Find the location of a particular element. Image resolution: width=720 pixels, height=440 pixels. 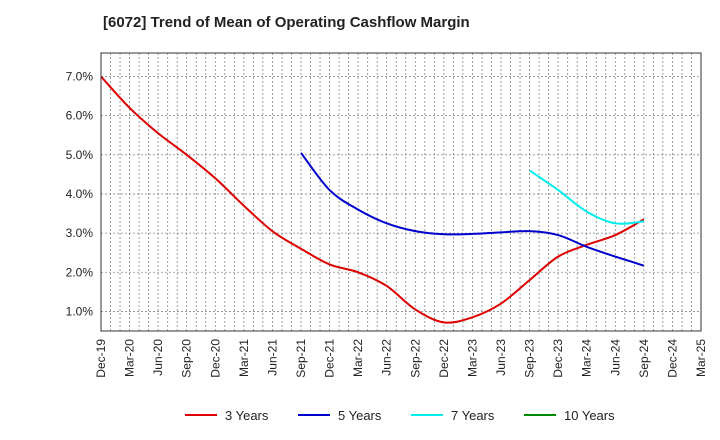

x-tick-label: Jun-21 is located at coordinates (272, 357).